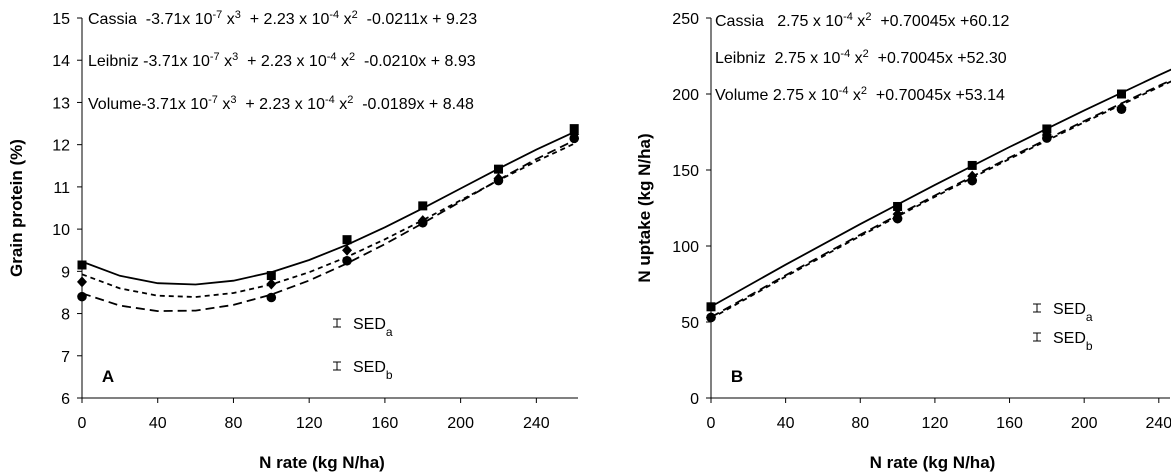  What do you see at coordinates (65, 357) in the screenshot?
I see `y-tick-label: 7` at bounding box center [65, 357].